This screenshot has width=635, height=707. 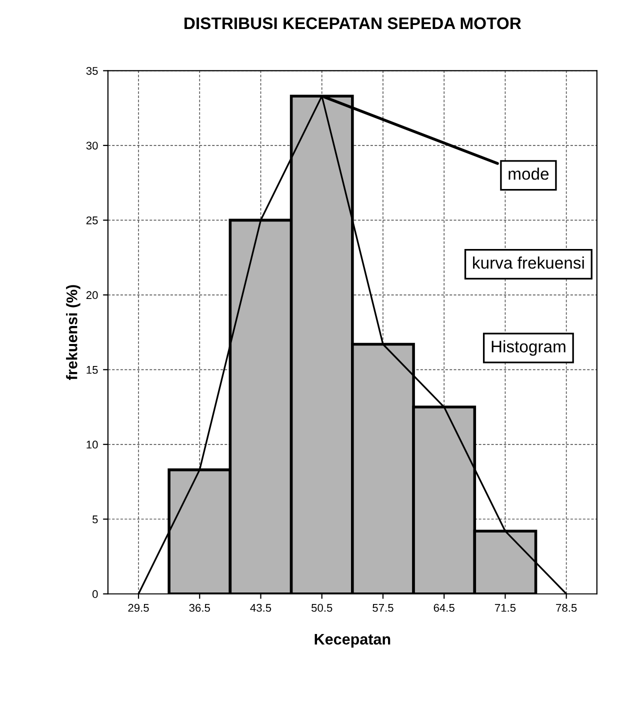 I want to click on y-tick-label: 25, so click(x=92, y=220).